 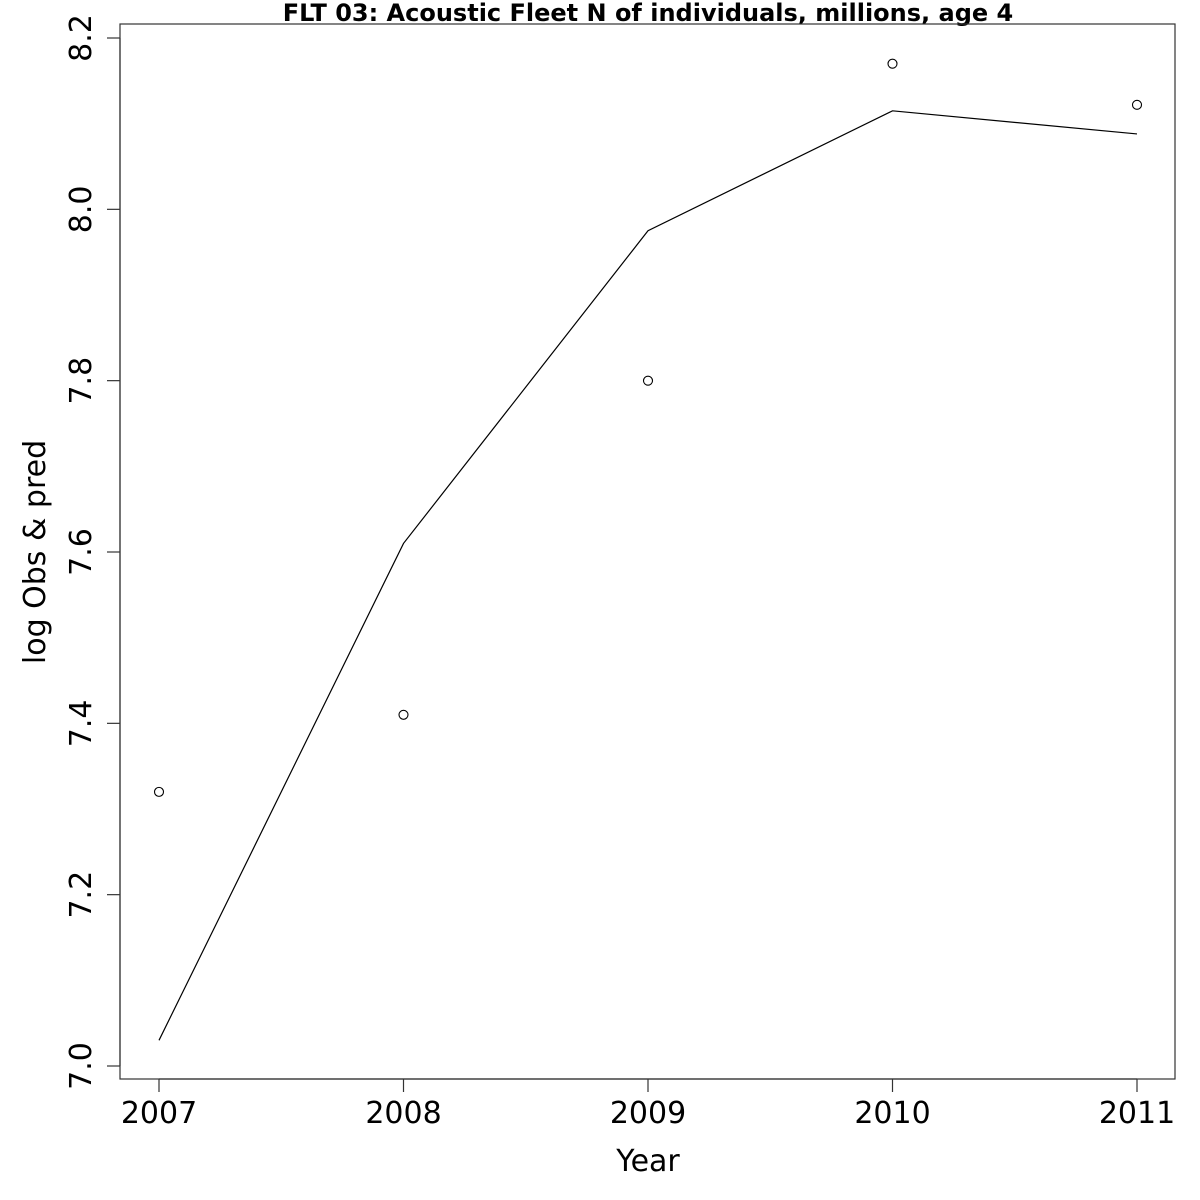 What do you see at coordinates (648, 1113) in the screenshot?
I see `x-tick-label: 2009` at bounding box center [648, 1113].